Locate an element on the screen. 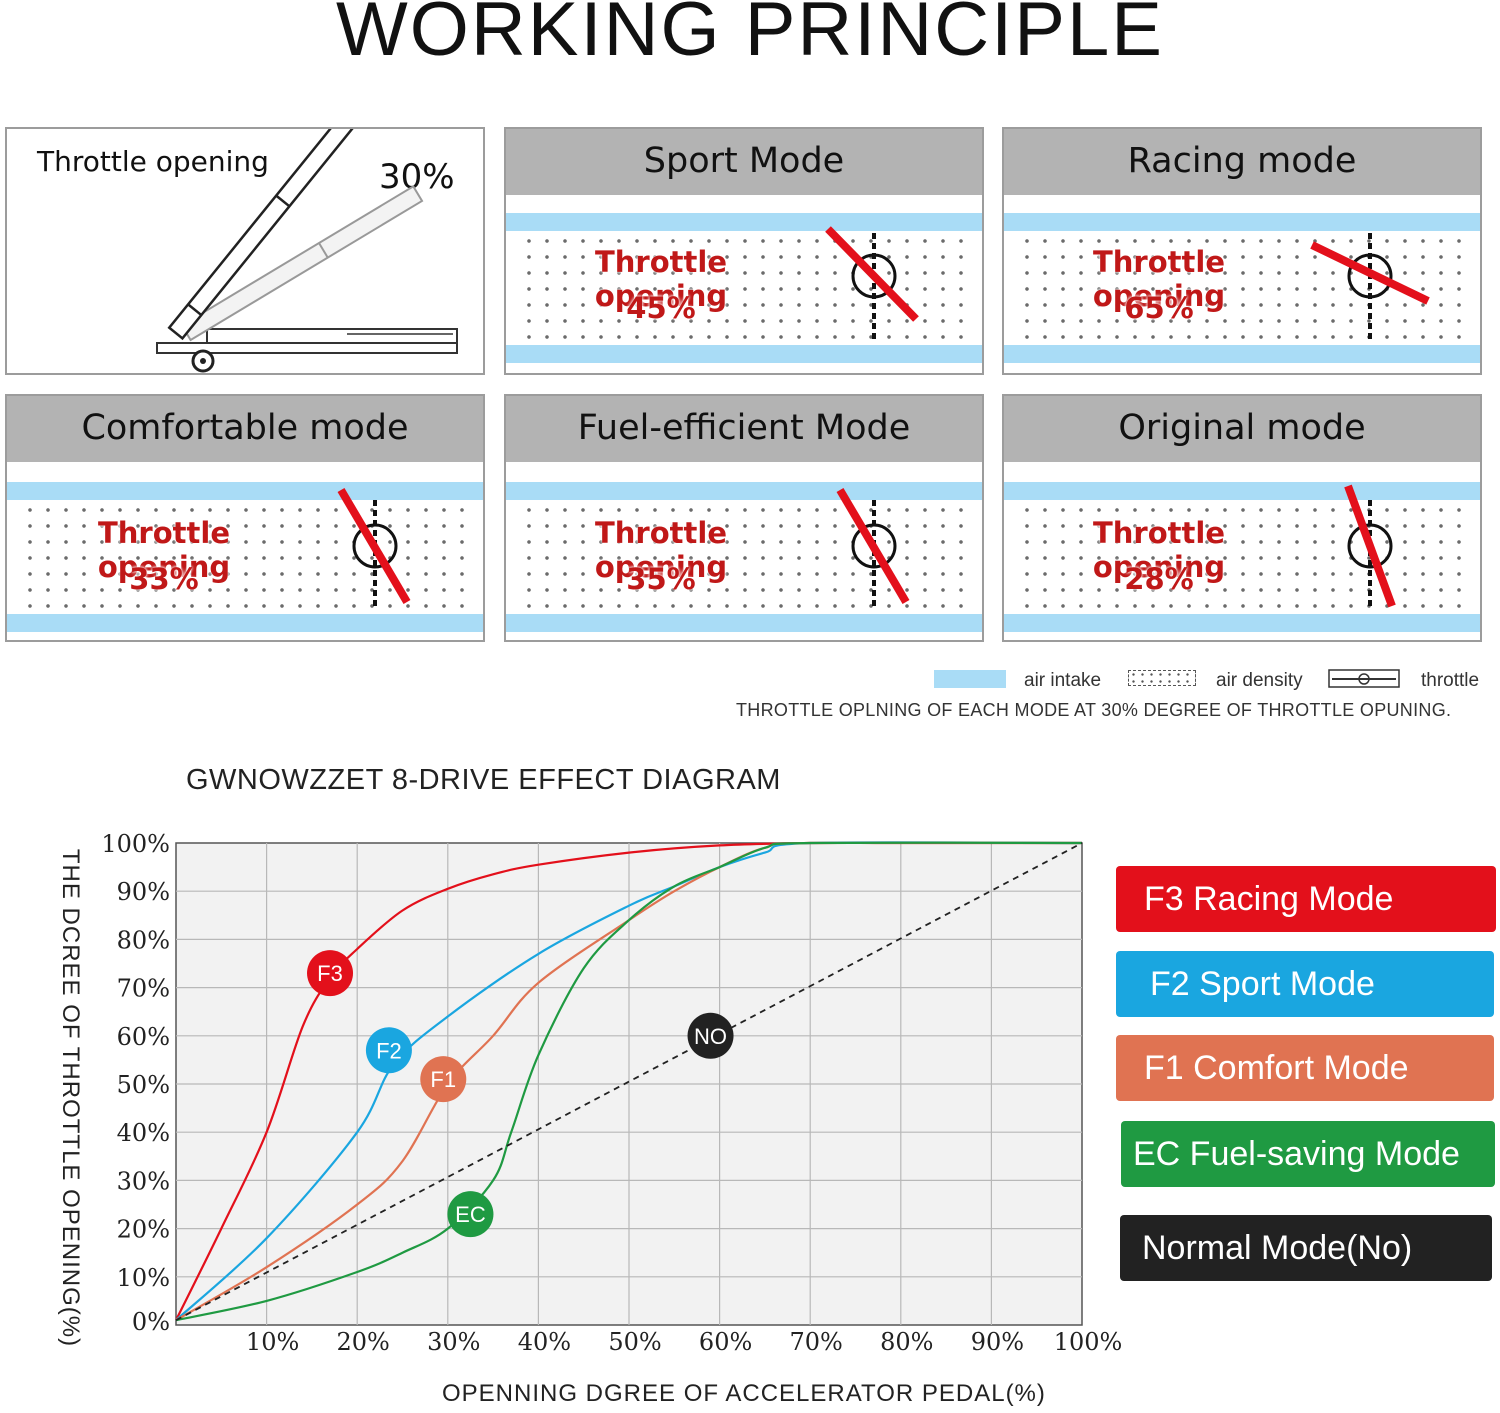 The height and width of the screenshot is (1413, 1500). series-marker-label: NO is located at coordinates (710, 1036).